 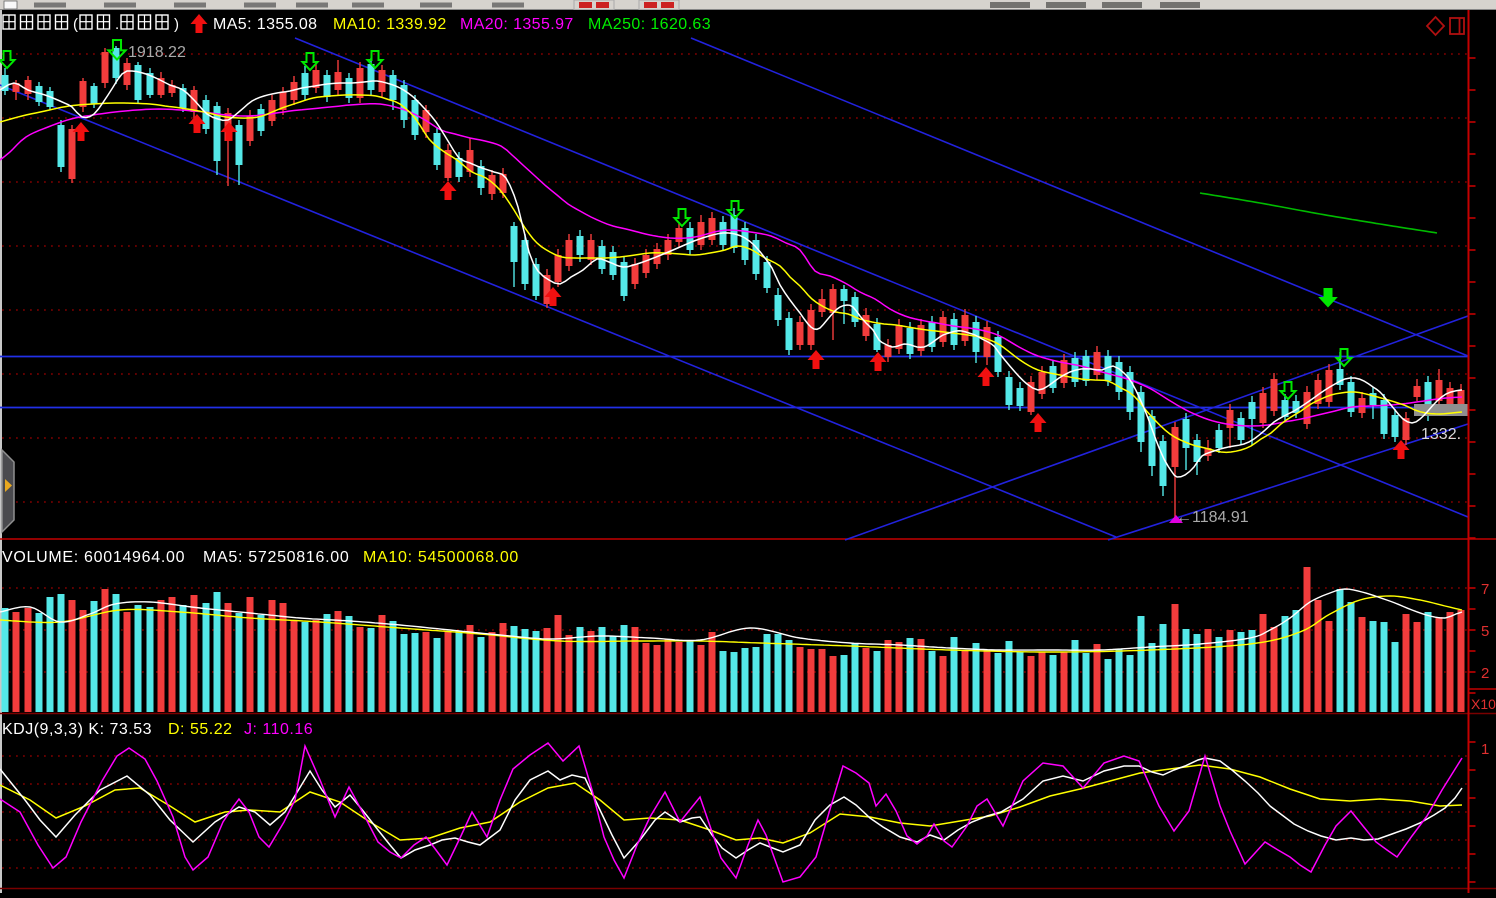 What do you see at coordinates (200, 729) in the screenshot?
I see `svg-text: D: 55.22` at bounding box center [200, 729].